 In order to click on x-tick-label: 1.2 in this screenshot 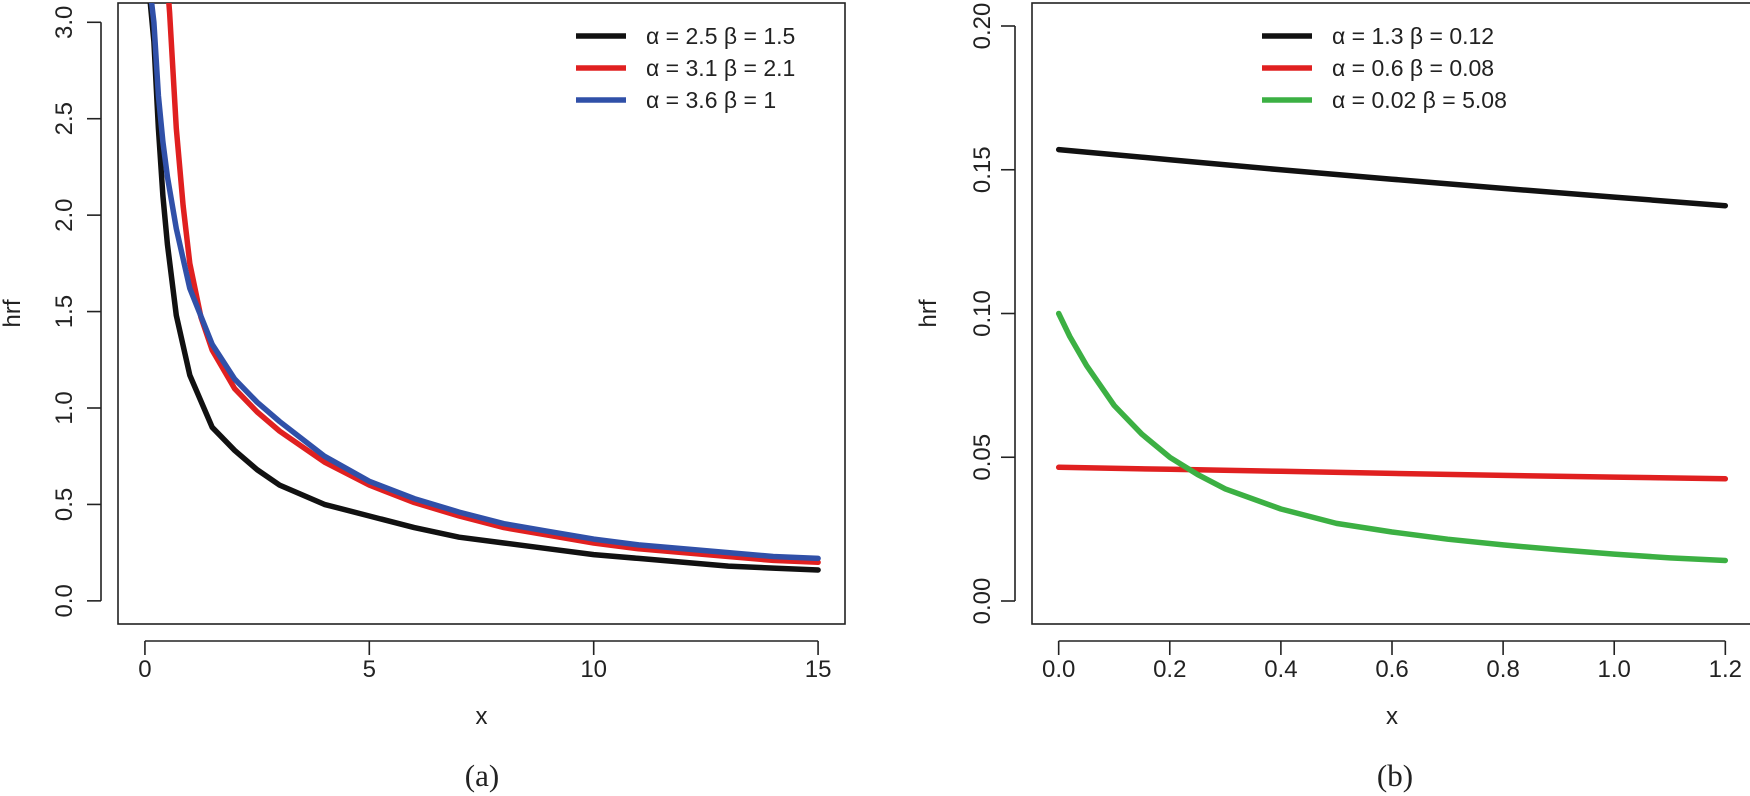, I will do `click(1725, 669)`.